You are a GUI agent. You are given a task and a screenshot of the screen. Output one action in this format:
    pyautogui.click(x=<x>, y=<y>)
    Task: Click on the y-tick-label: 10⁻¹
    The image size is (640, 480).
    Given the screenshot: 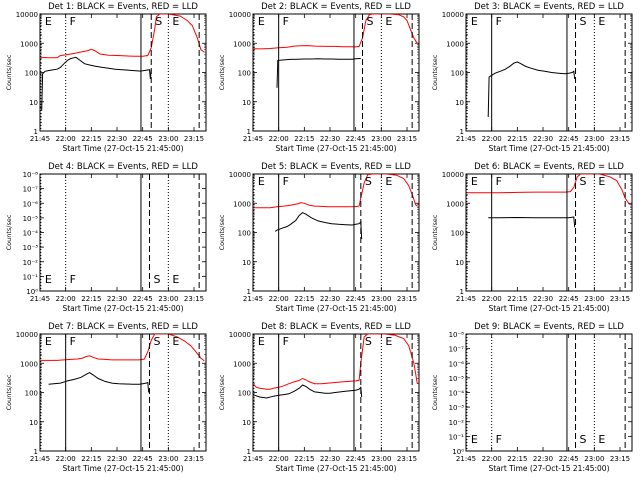 What is the action you would take?
    pyautogui.click(x=31, y=277)
    